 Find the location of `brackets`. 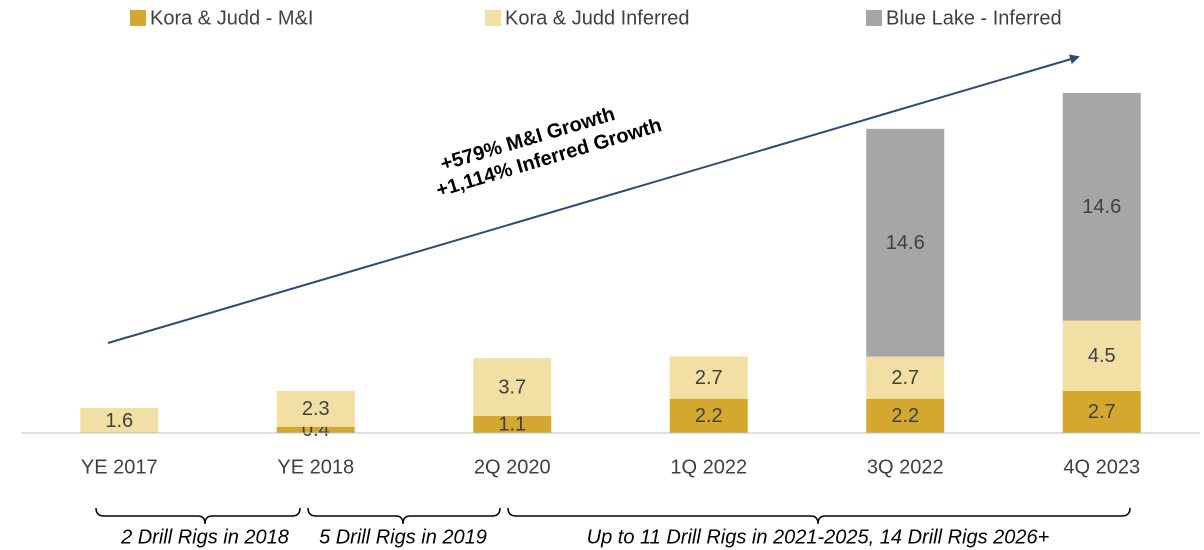

brackets is located at coordinates (613, 516).